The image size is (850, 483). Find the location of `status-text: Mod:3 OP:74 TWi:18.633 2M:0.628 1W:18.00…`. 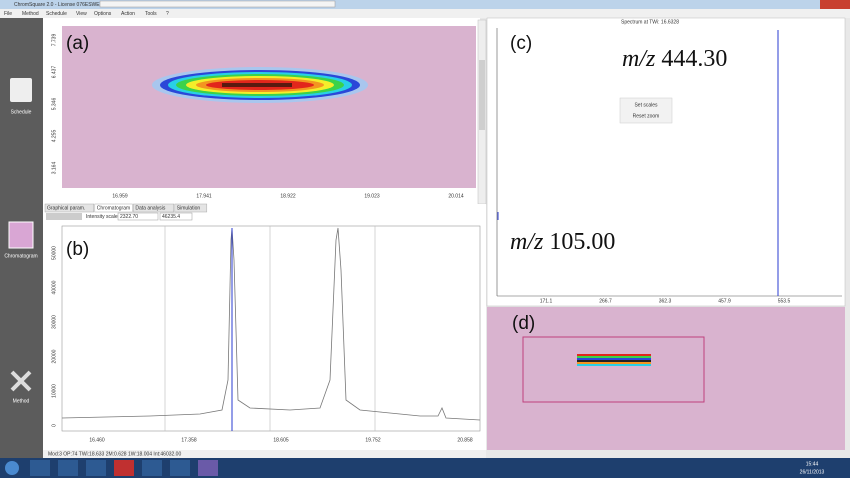

status-text: Mod:3 OP:74 TWi:18.633 2M:0.628 1W:18.00… is located at coordinates (114, 454).